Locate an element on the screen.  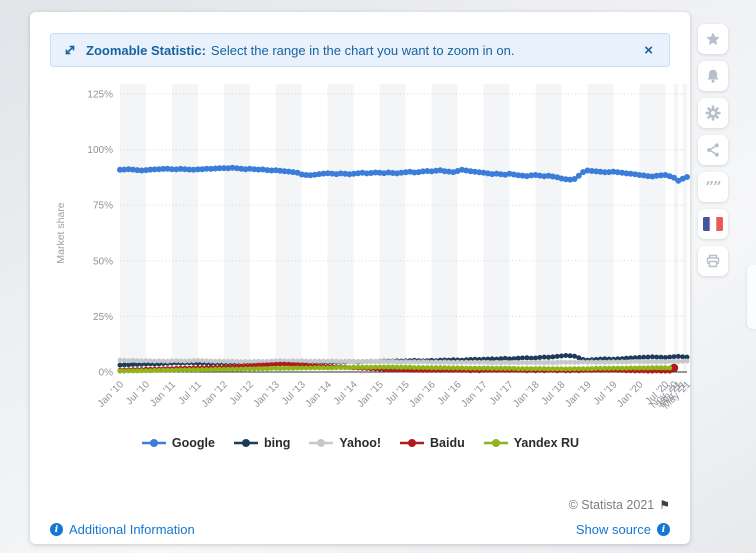
legend-label: bing is located at coordinates (277, 443).